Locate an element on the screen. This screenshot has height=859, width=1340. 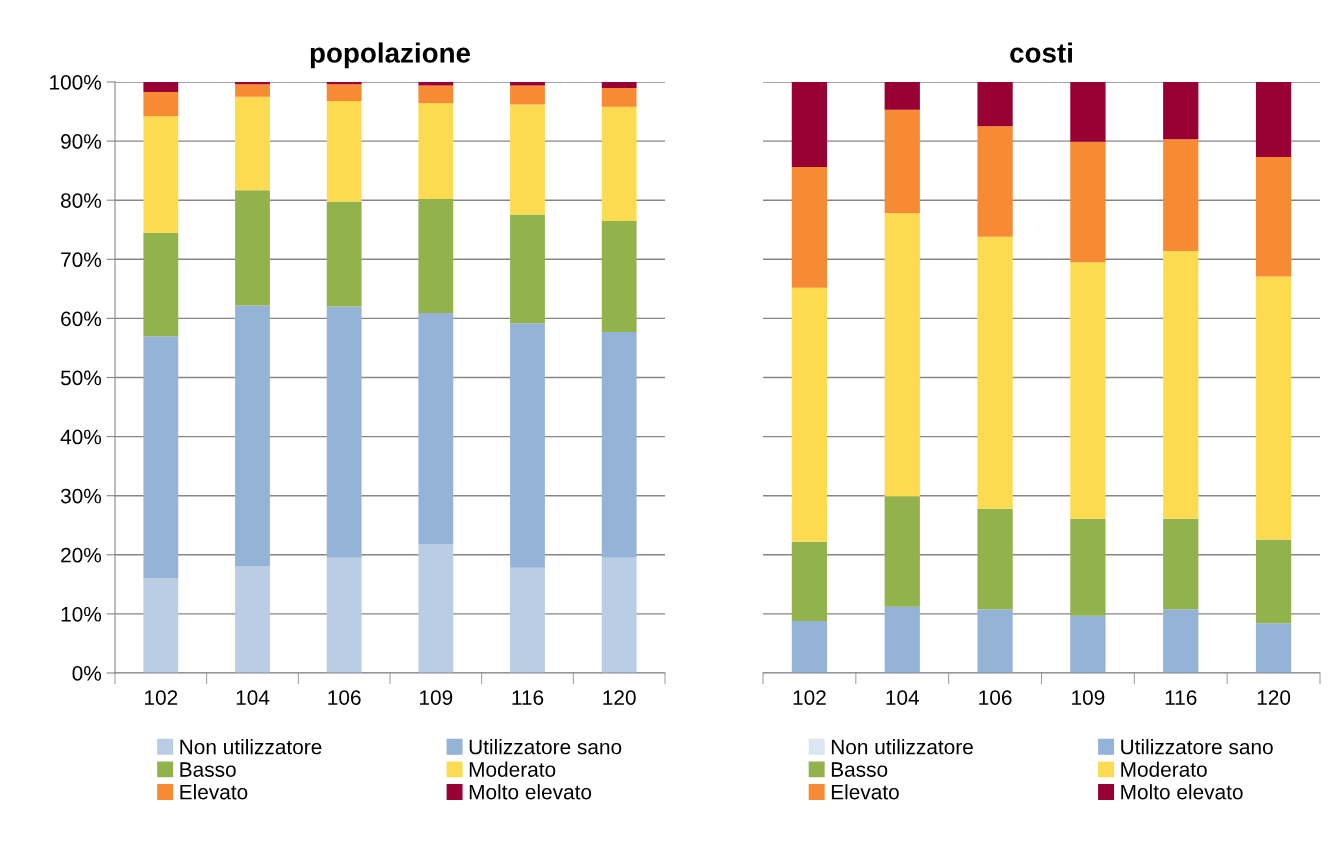
y-tick-label: 60% is located at coordinates (81, 319).